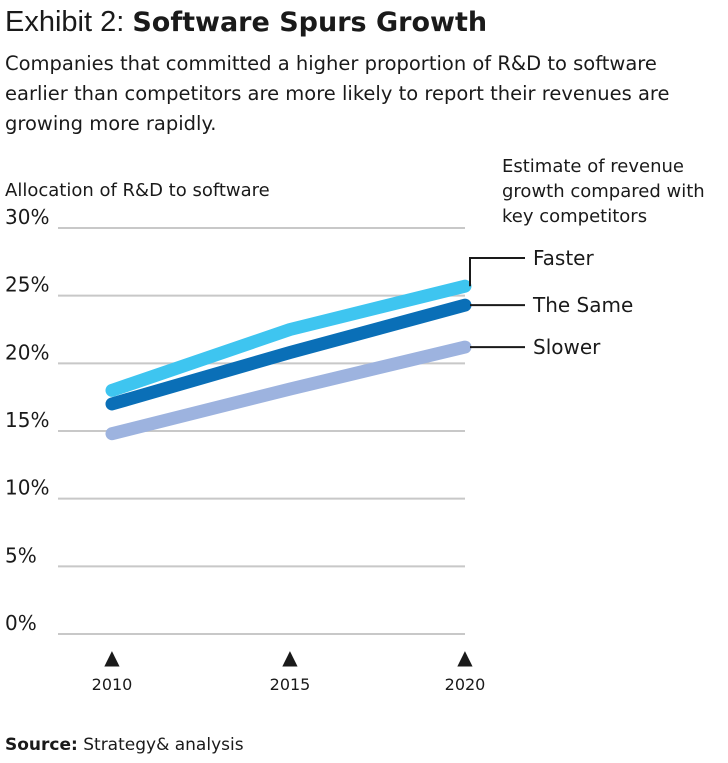 The image size is (728, 763). What do you see at coordinates (593, 166) in the screenshot?
I see `legend-title-line-1: Estimate of revenue` at bounding box center [593, 166].